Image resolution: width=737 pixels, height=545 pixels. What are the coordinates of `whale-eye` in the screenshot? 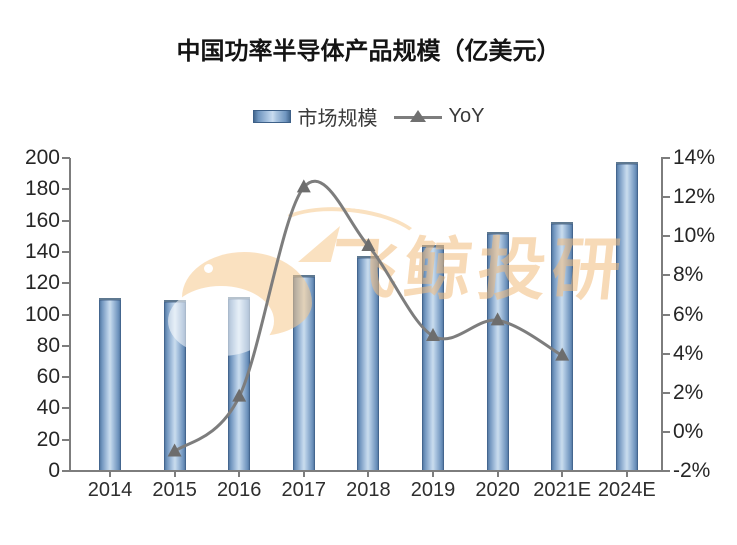 It's located at (208, 268).